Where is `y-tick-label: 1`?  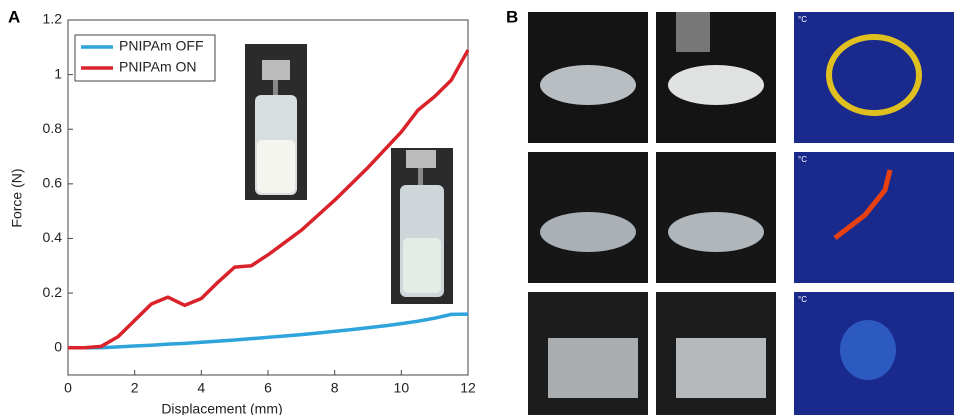
y-tick-label: 1 is located at coordinates (58, 73).